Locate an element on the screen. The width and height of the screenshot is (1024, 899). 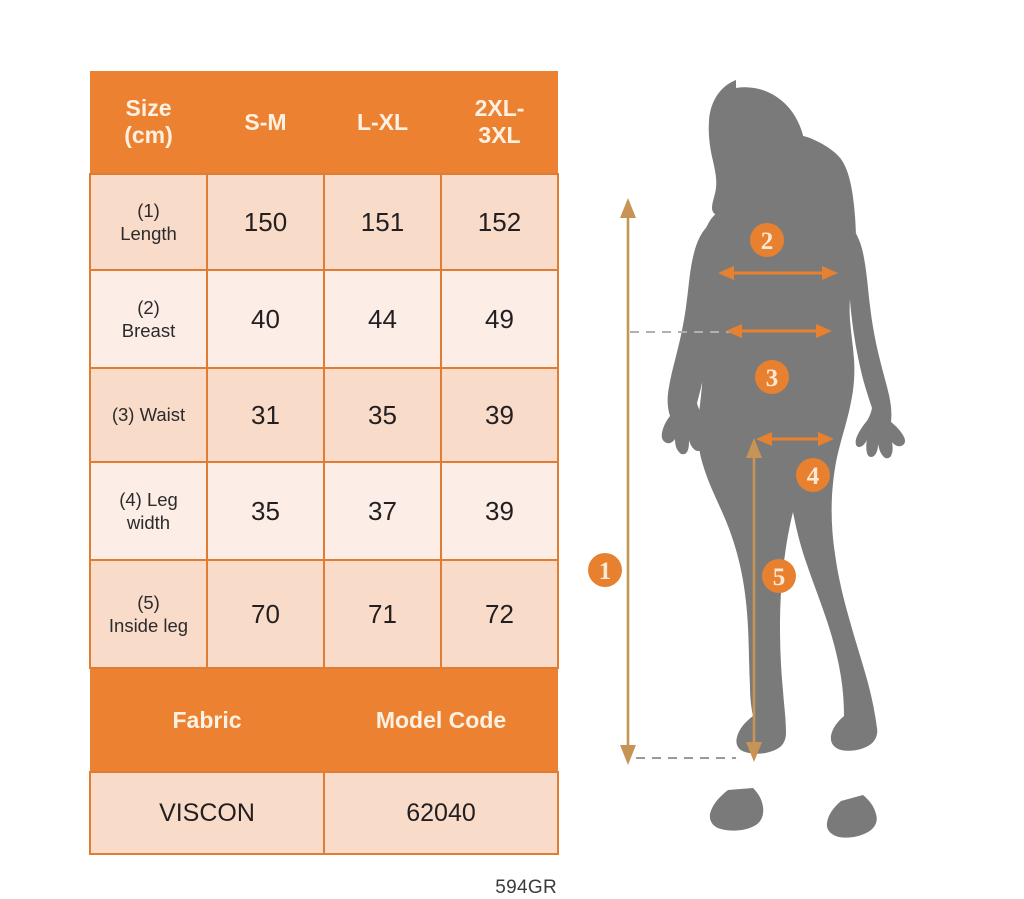
header-2xl-line2: 3XL is located at coordinates (499, 135).